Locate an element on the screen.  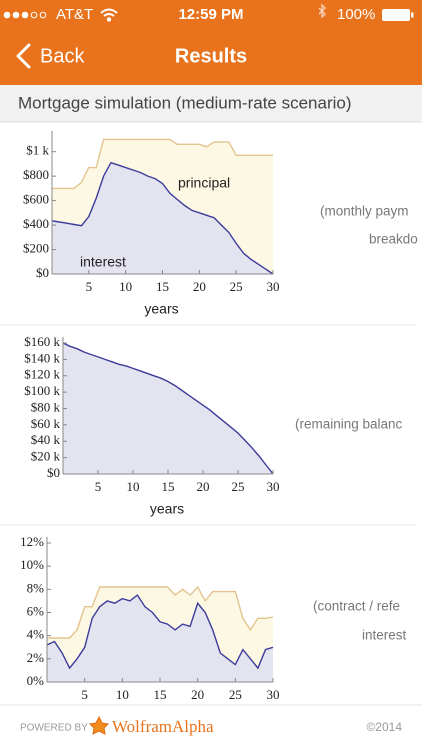
y-tick-label: $1 k is located at coordinates (37, 150).